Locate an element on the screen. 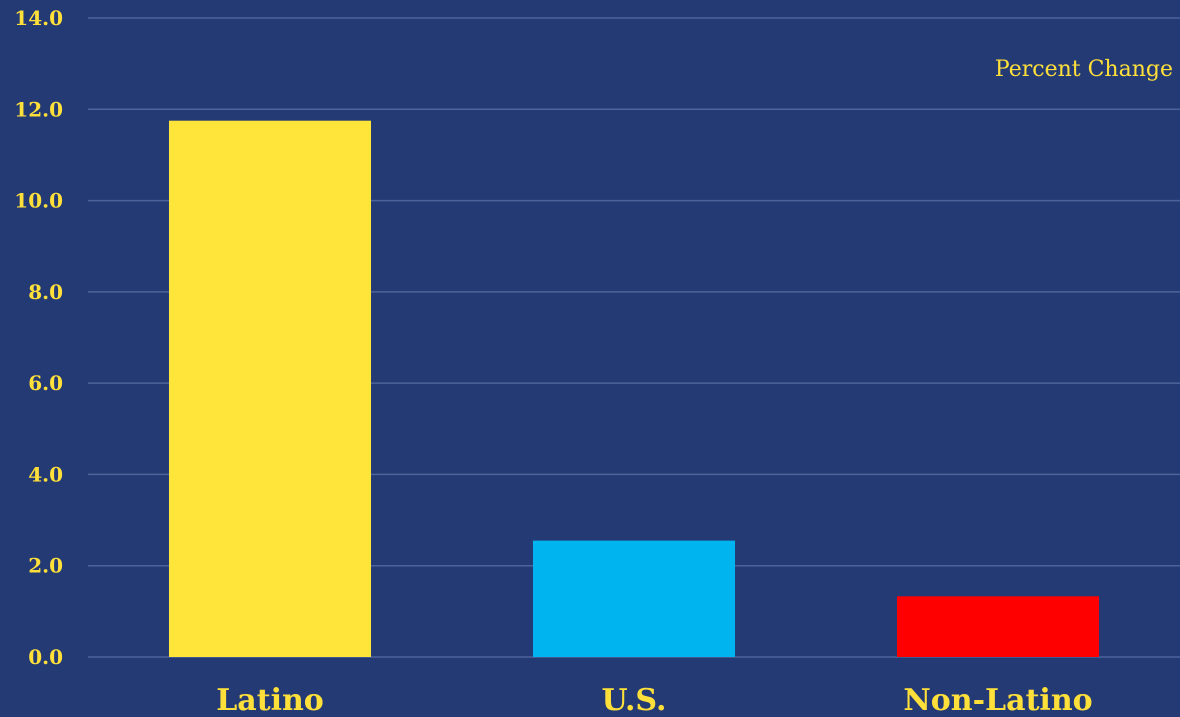  x-category-label: U.S. is located at coordinates (634, 700).